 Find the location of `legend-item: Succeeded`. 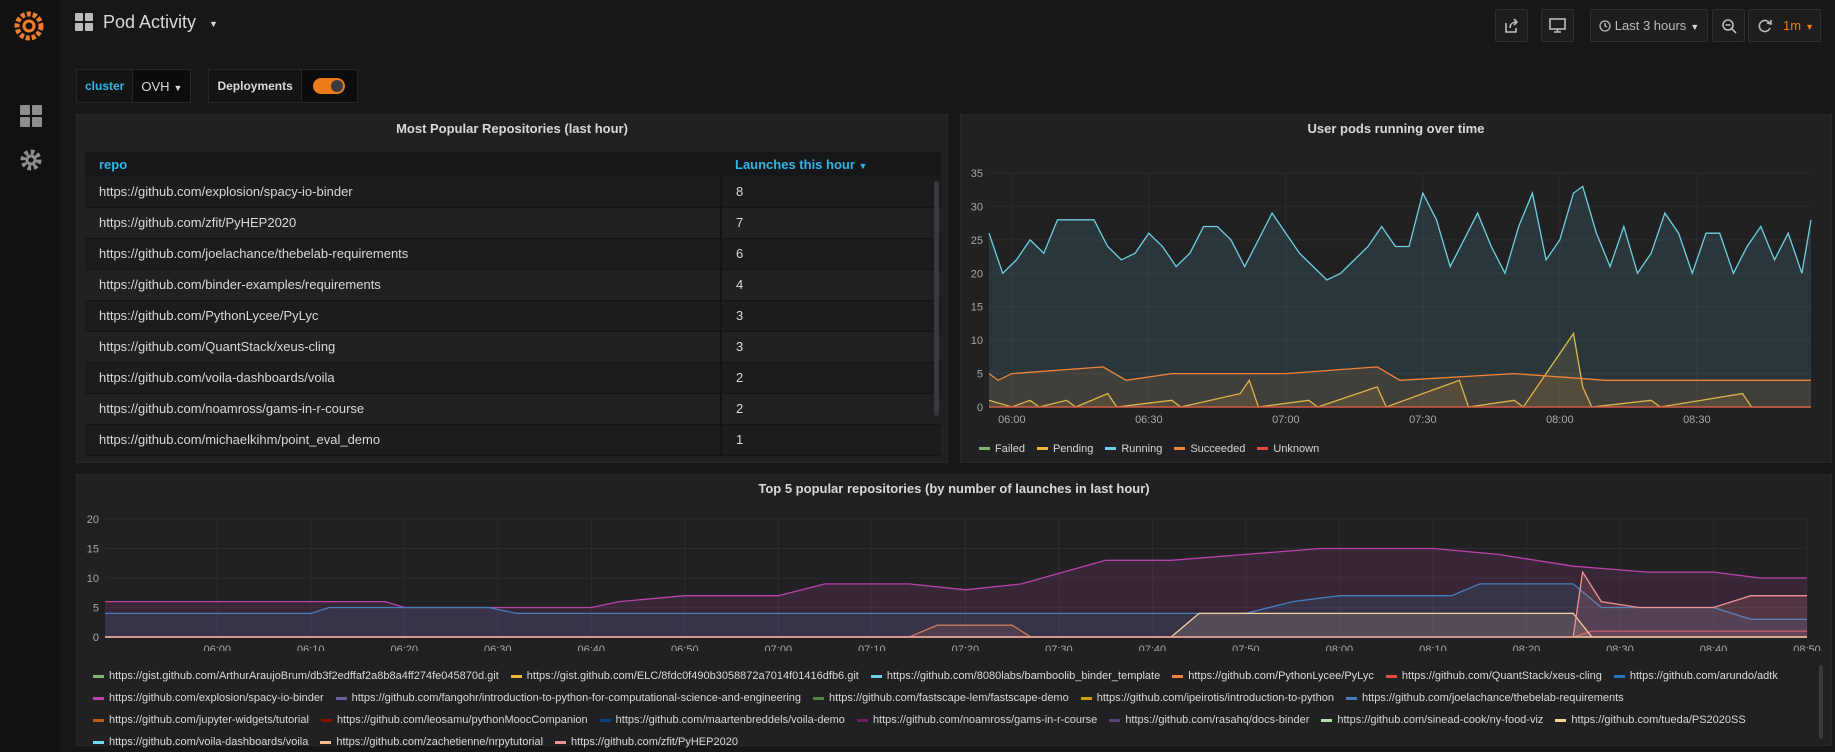

legend-item: Succeeded is located at coordinates (1209, 449).